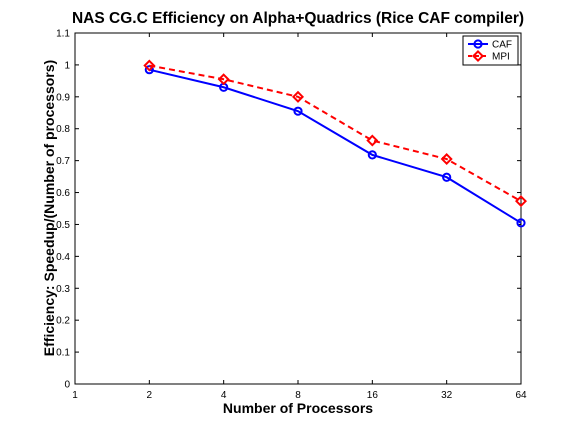 The height and width of the screenshot is (432, 576). What do you see at coordinates (63, 97) in the screenshot?
I see `y-tick-label: 0.9` at bounding box center [63, 97].